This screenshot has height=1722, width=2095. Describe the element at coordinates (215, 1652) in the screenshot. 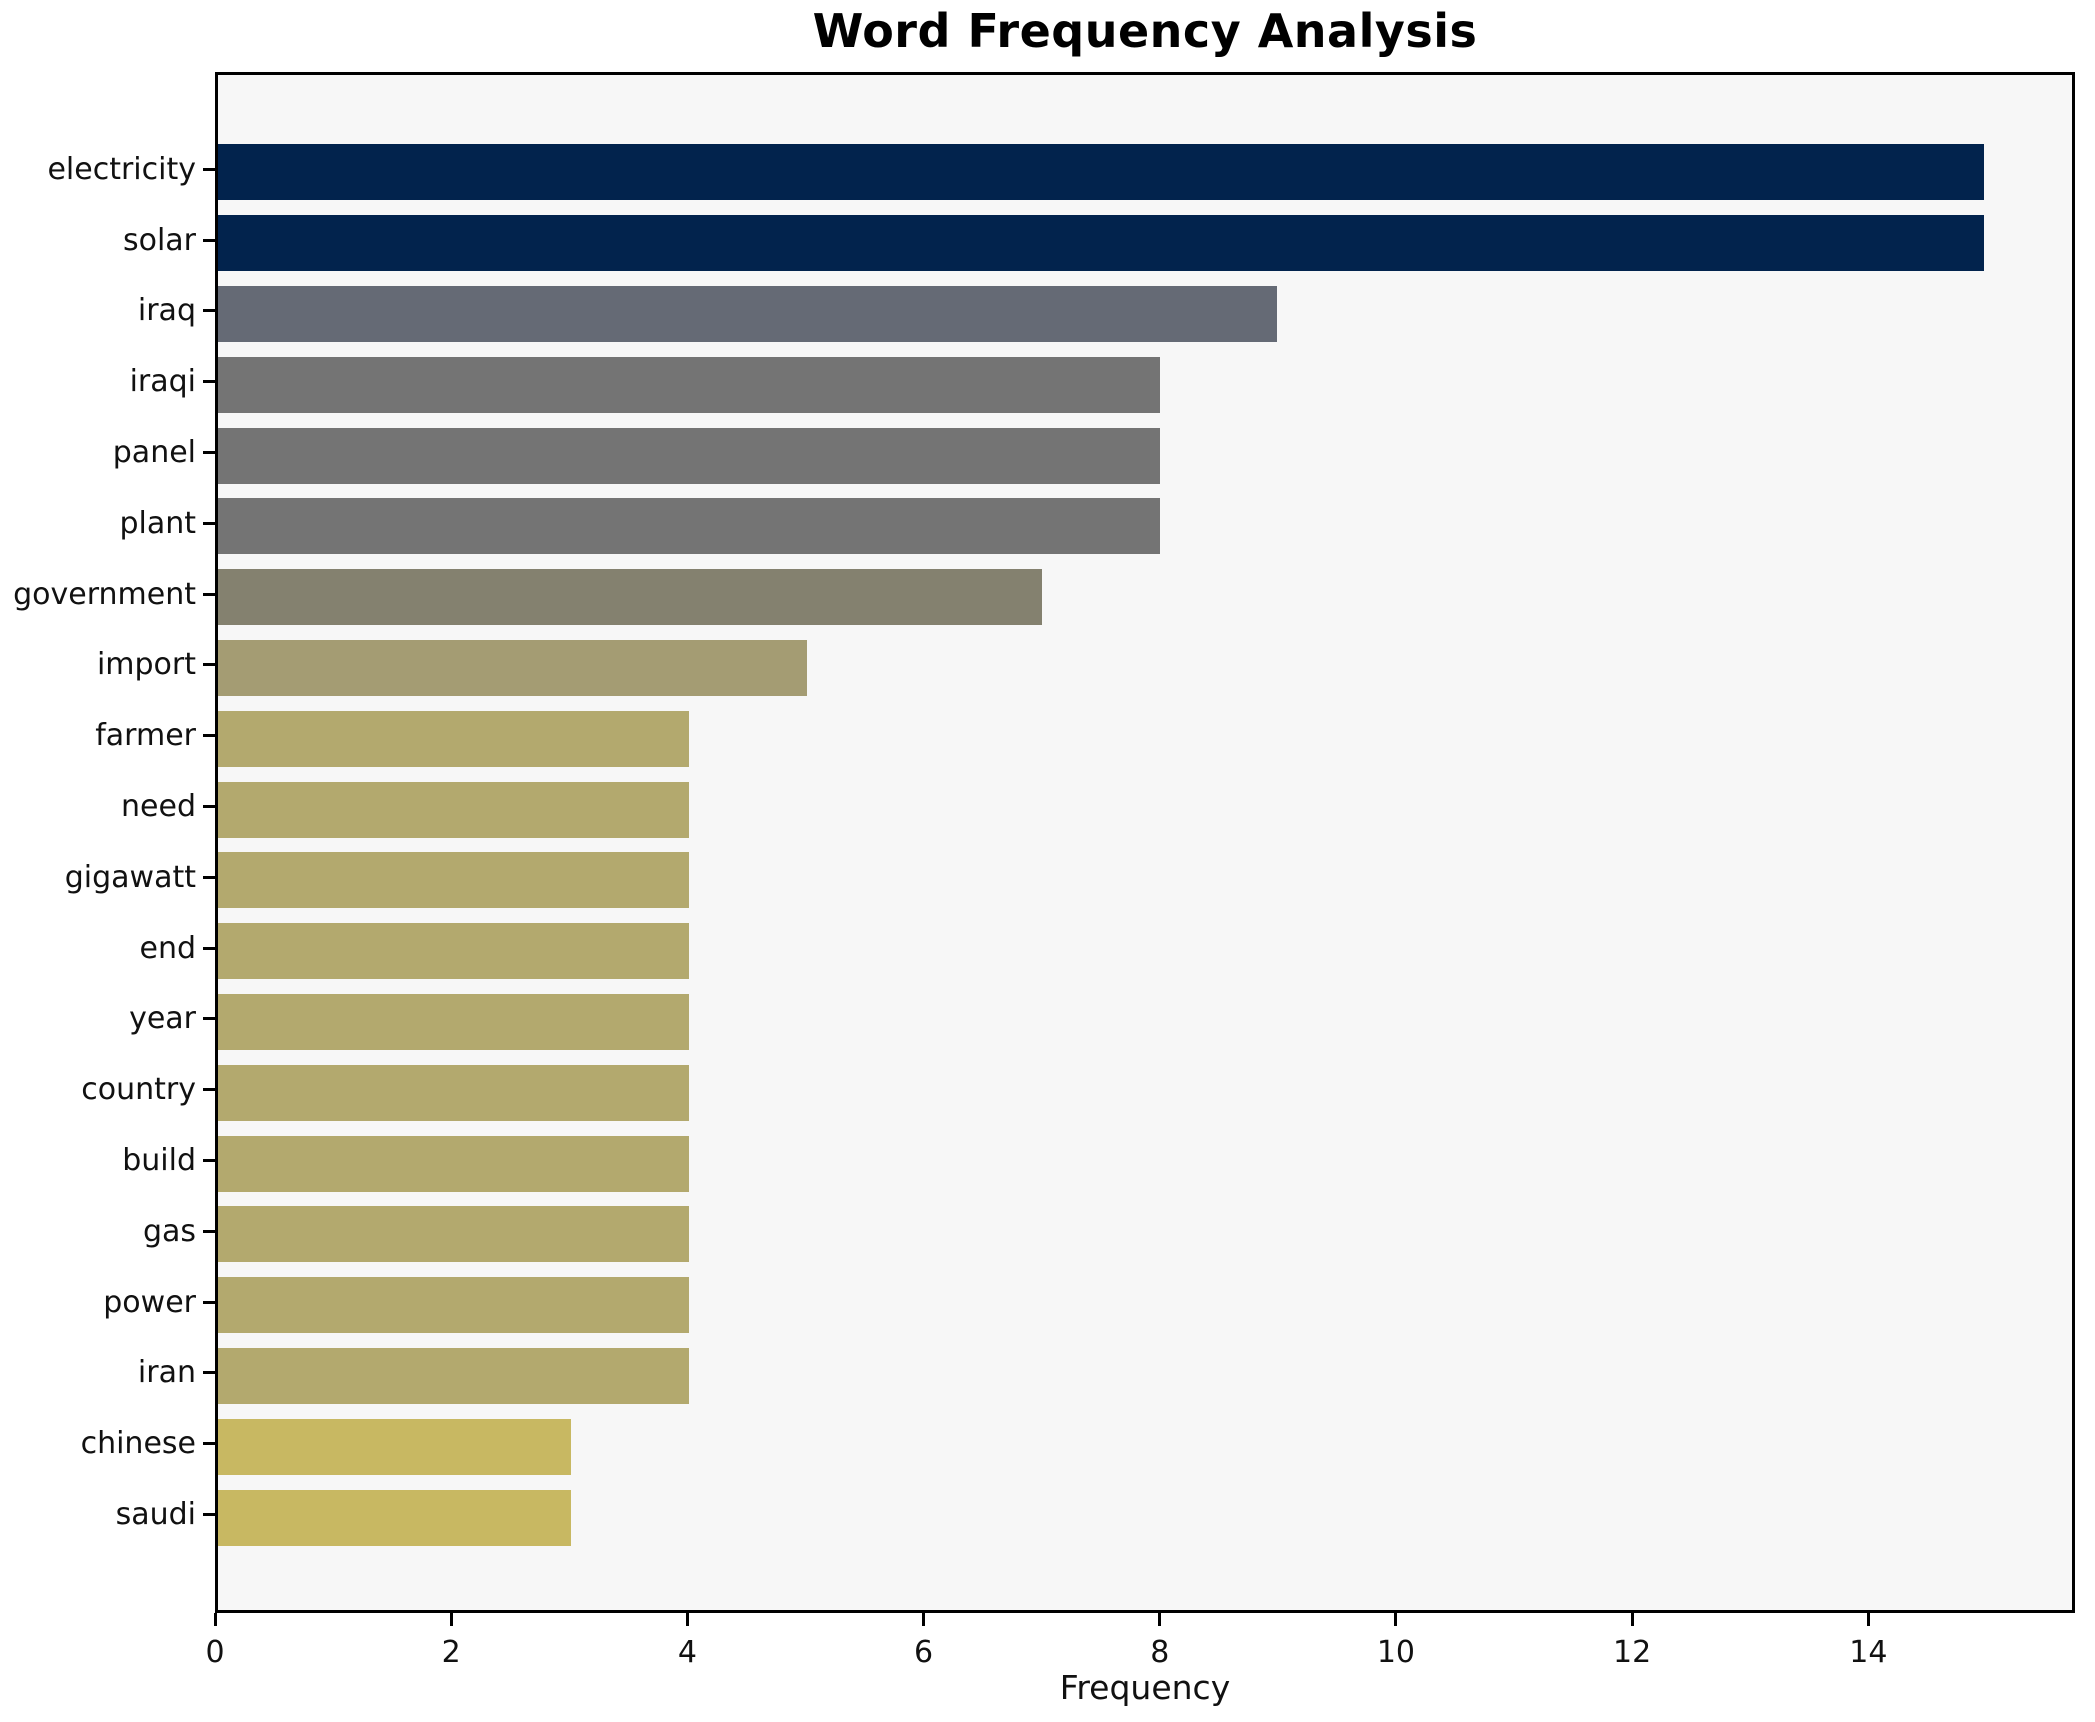

I see `x-tick-label: 0` at that location.